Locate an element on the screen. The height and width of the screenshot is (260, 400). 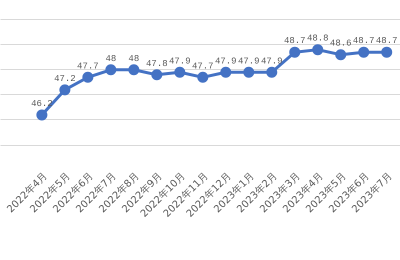
data-label: 47.8 is located at coordinates (157, 63).